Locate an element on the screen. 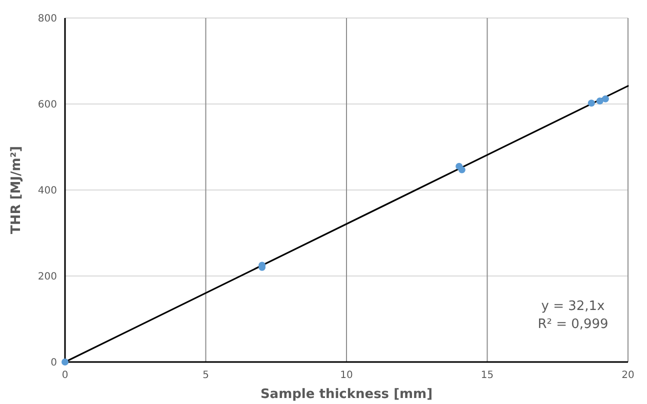  x-tick-label: 5 is located at coordinates (205, 375).